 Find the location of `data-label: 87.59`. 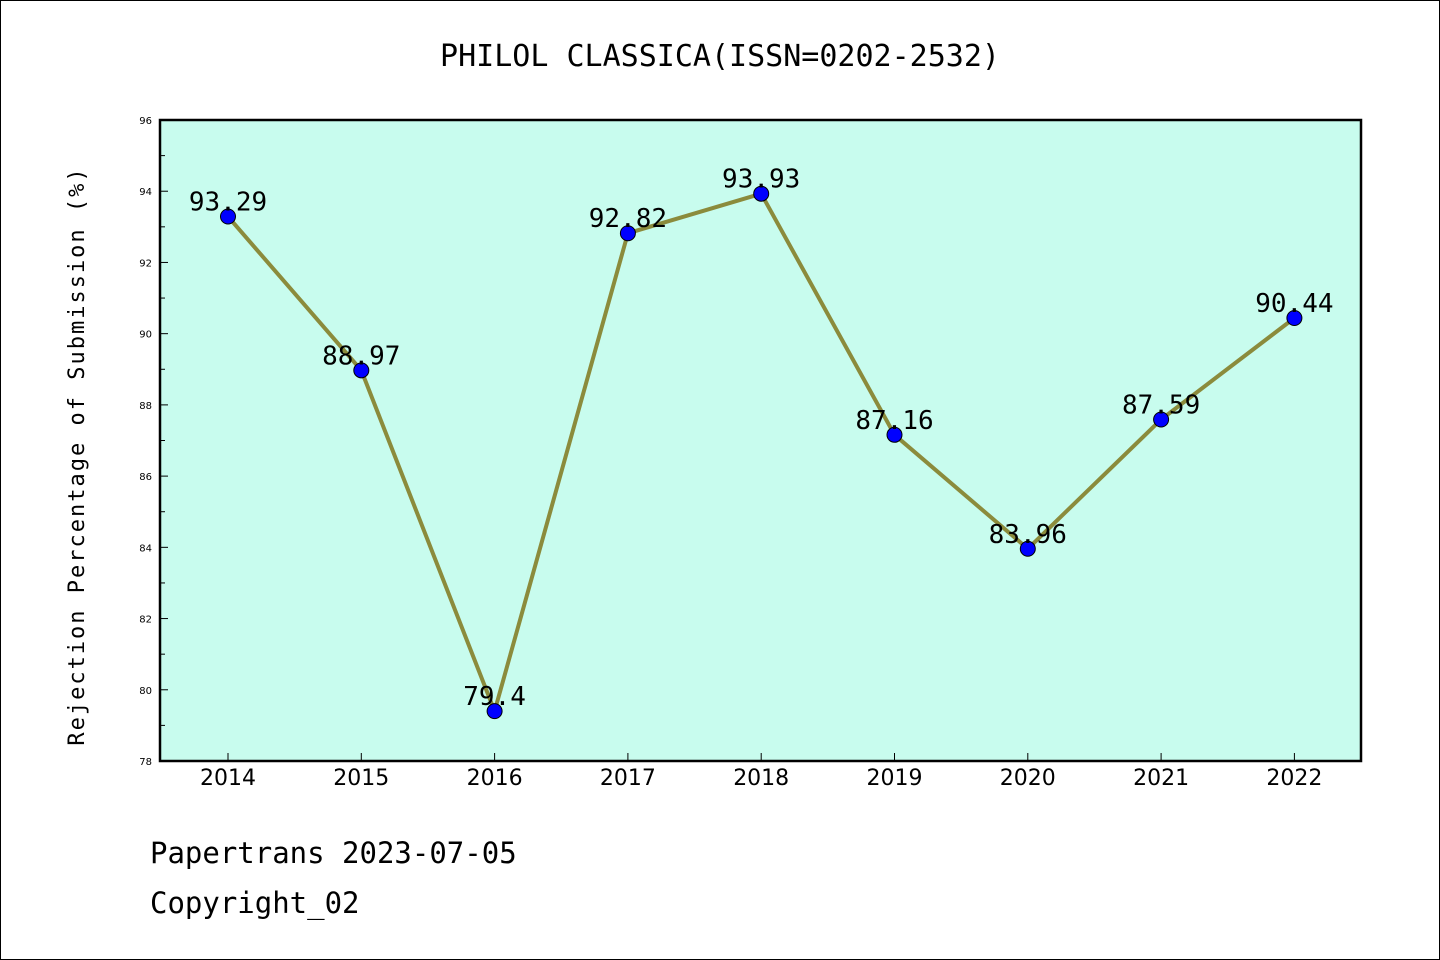

data-label: 87.59 is located at coordinates (1161, 405).